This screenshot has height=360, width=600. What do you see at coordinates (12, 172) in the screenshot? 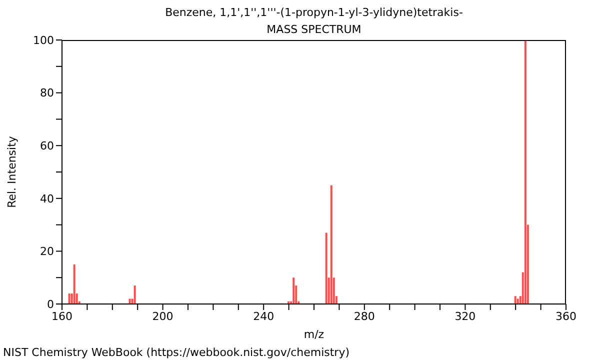
I see `y-axis-title: Rel. Intensity` at bounding box center [12, 172].